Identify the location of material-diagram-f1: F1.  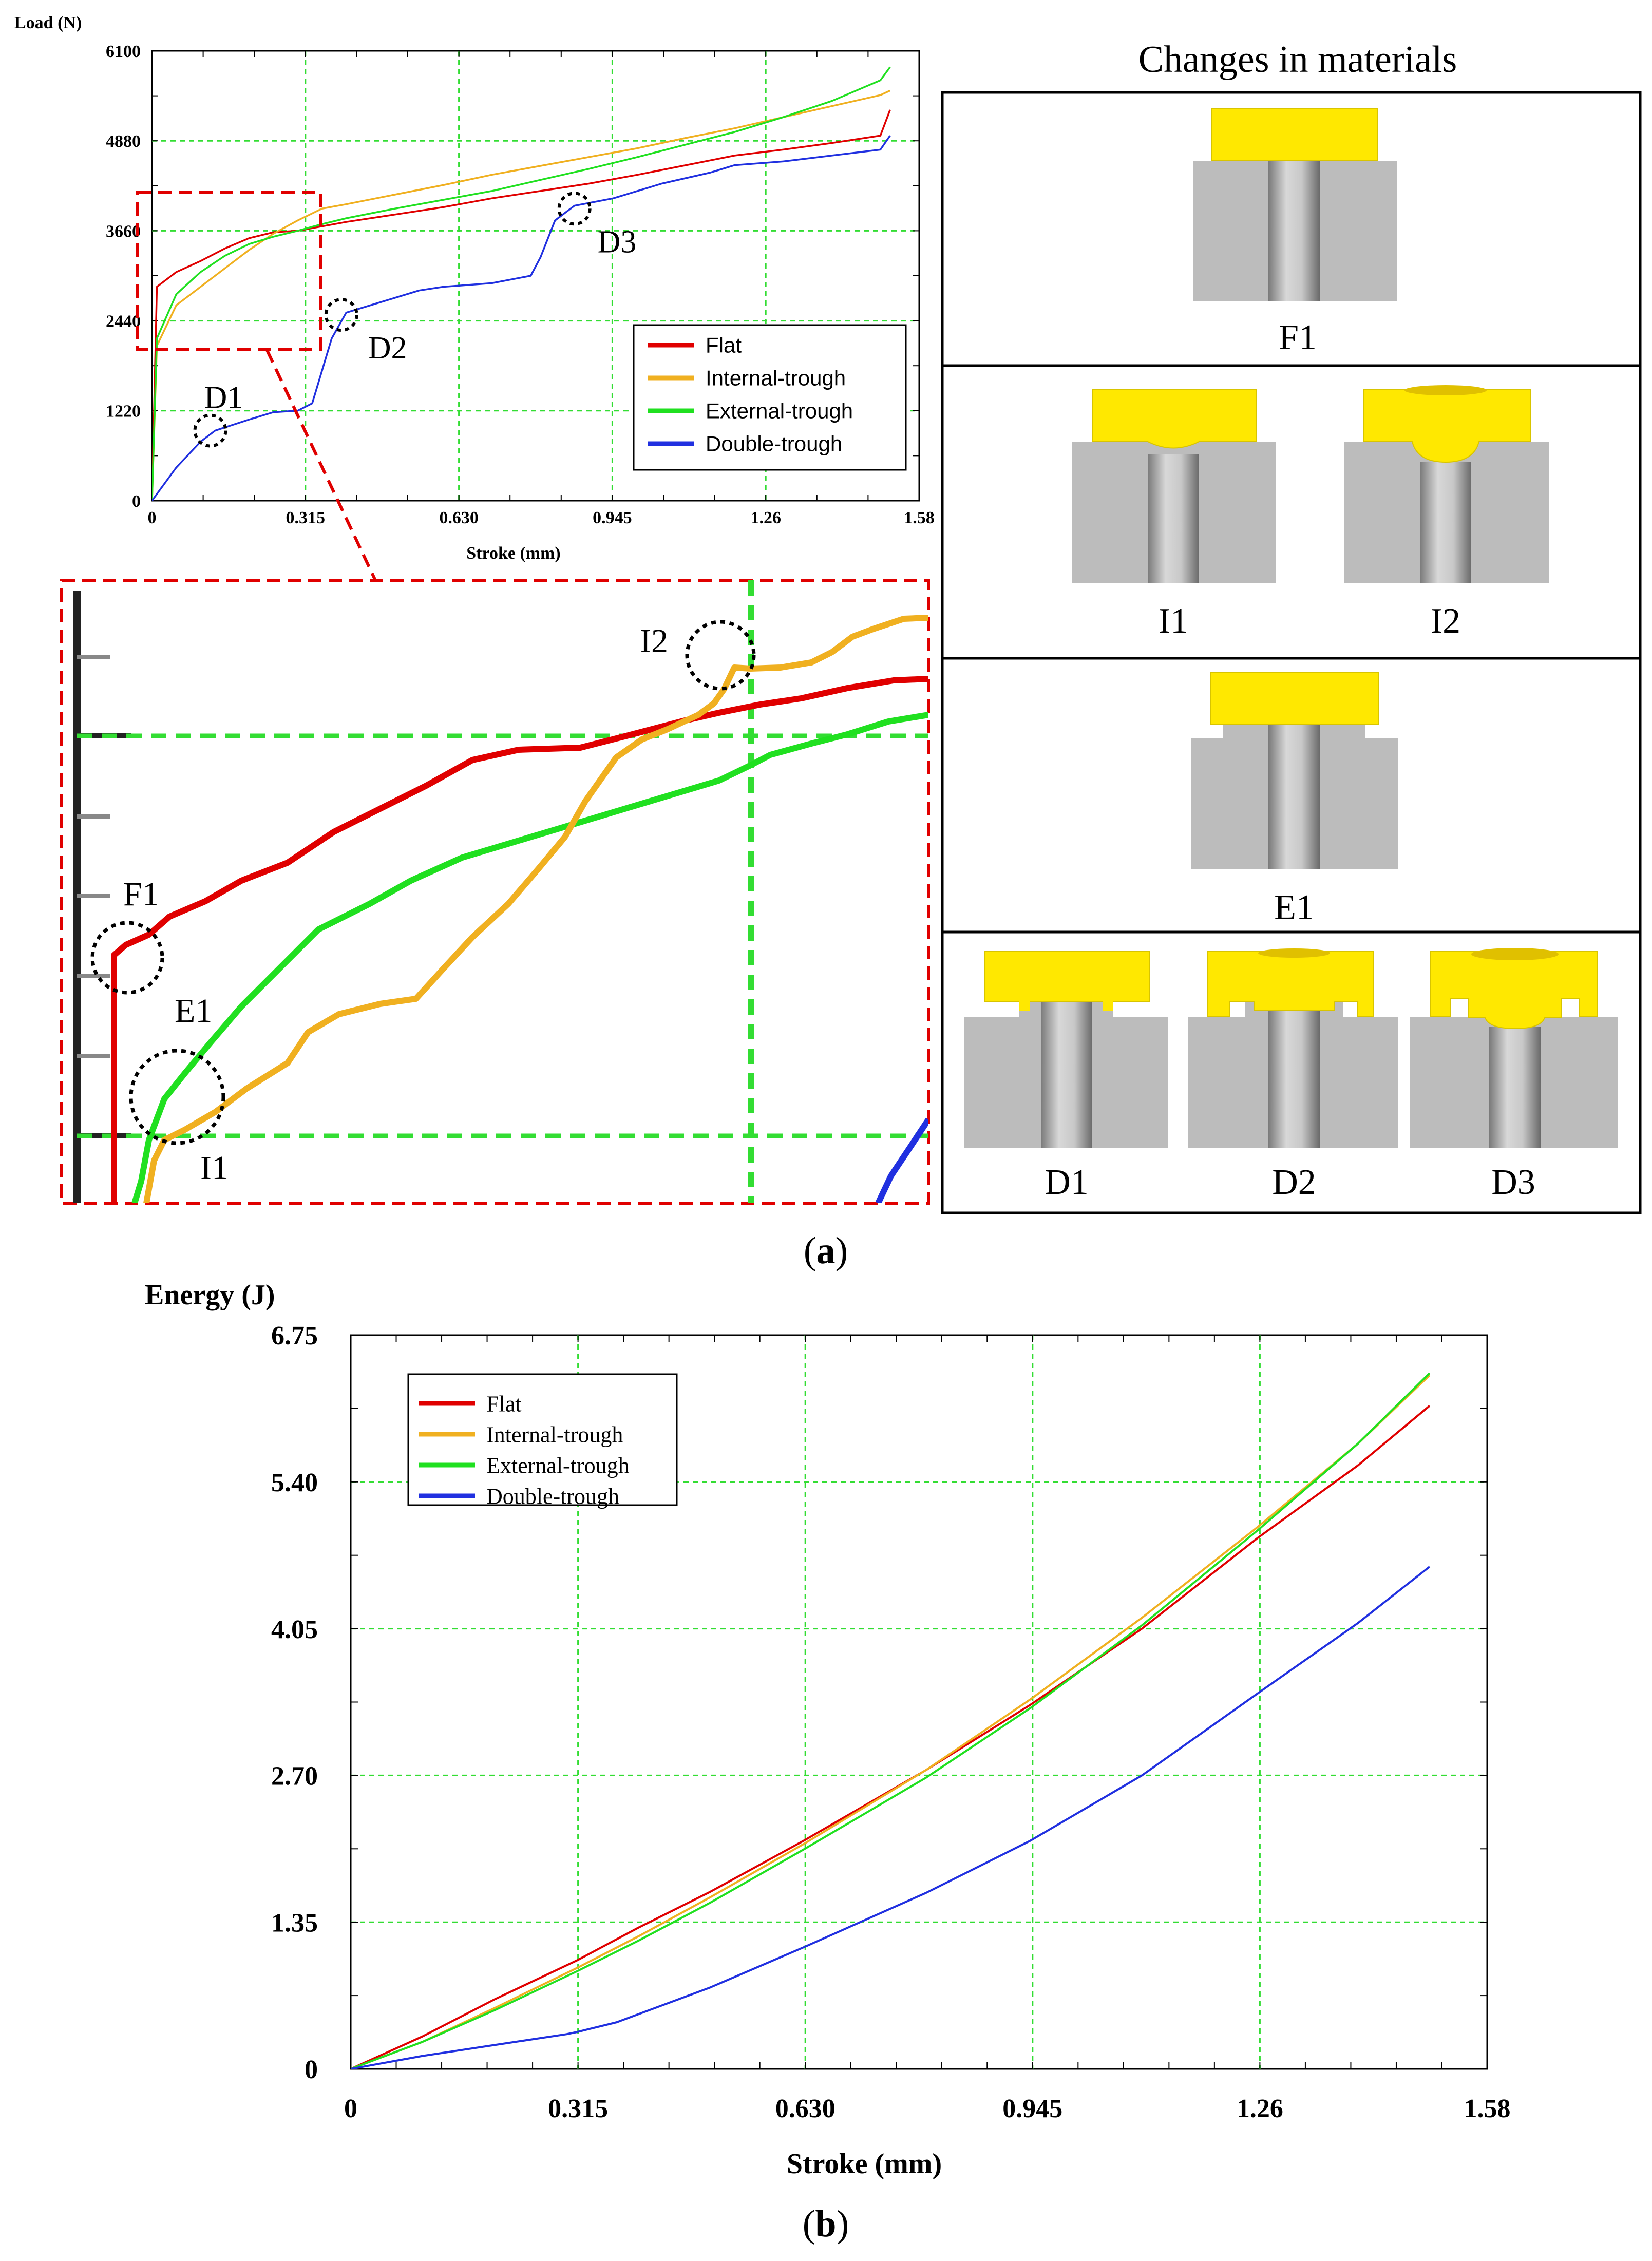
(1295, 232).